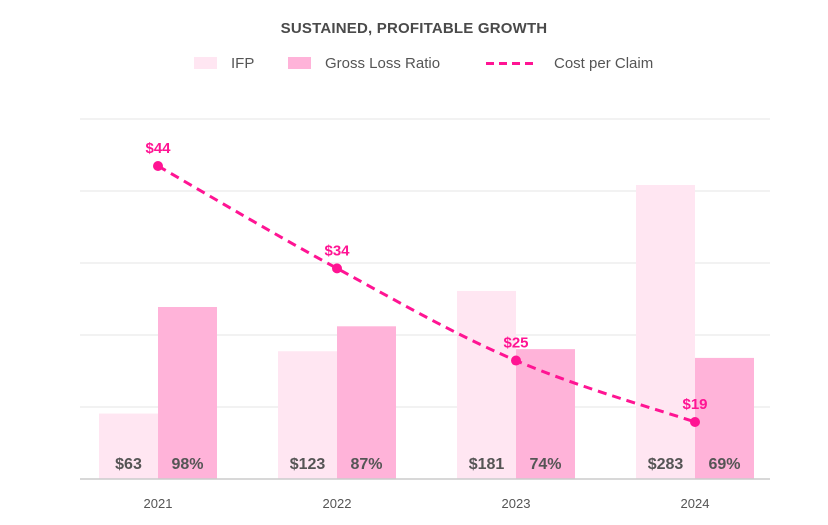  Describe the element at coordinates (187, 464) in the screenshot. I see `data-label-gross-loss-ratio-2021: 98%` at that location.